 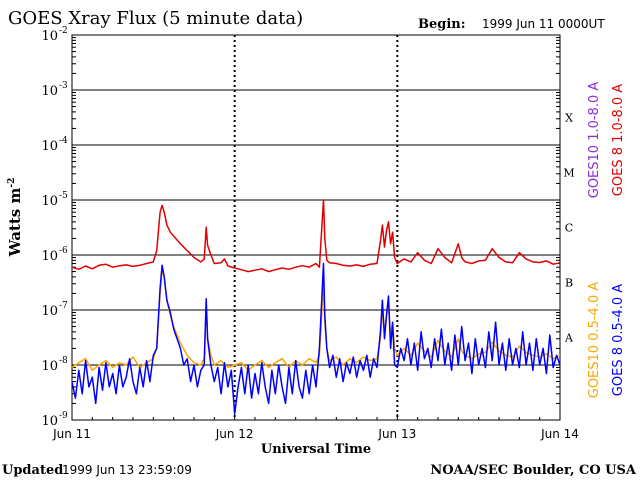 I want to click on x-axis-title: Universal Time, so click(x=316, y=449).